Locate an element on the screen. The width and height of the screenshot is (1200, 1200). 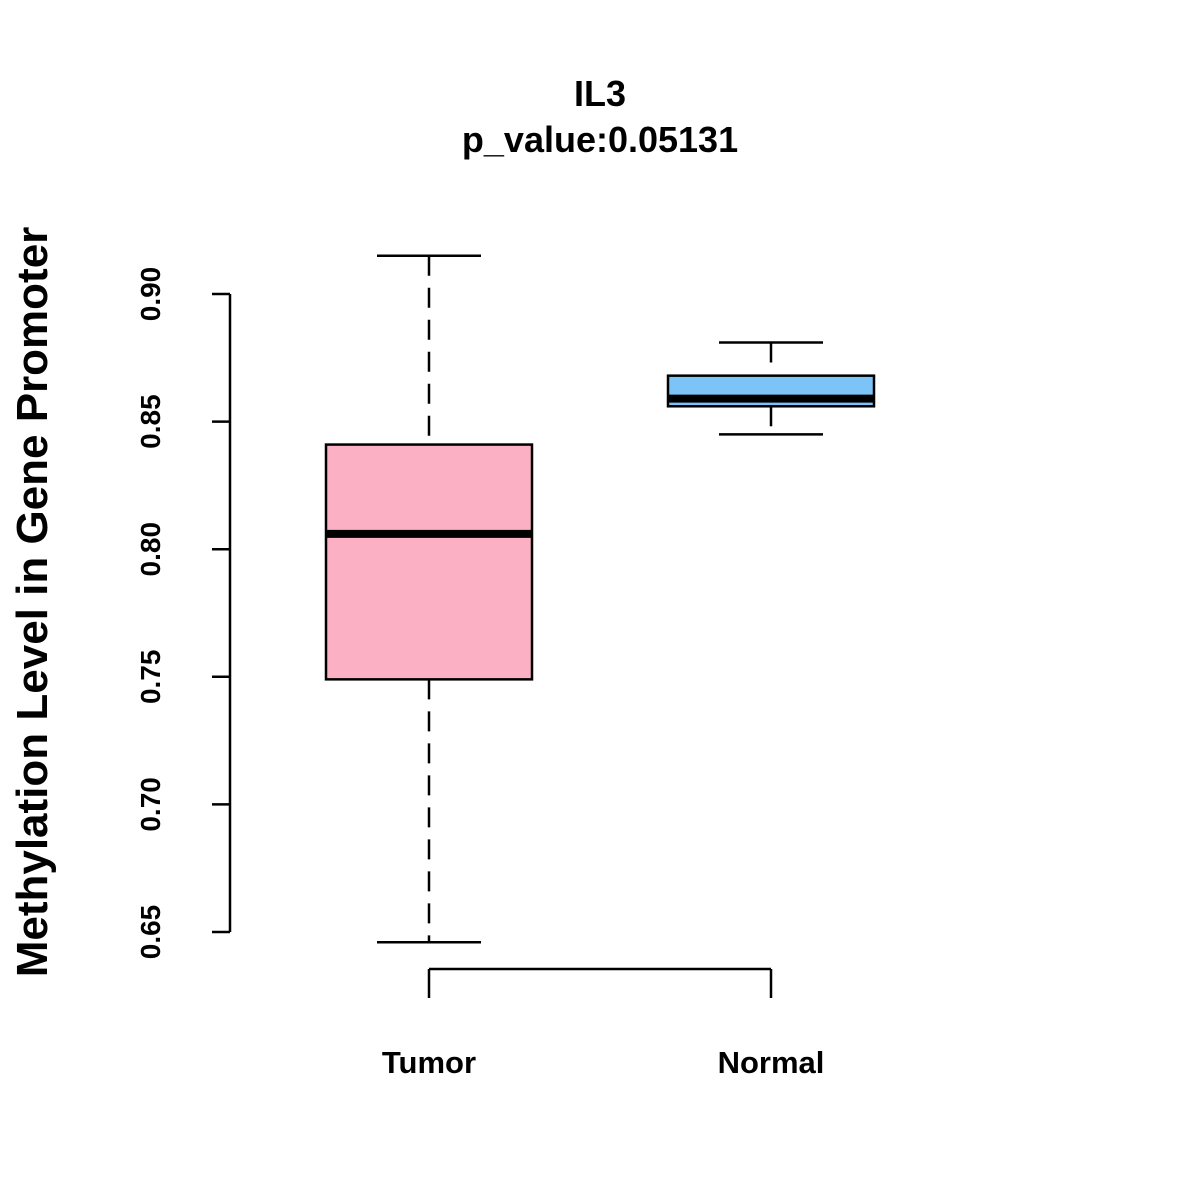
y-tick-label: 0.65 is located at coordinates (150, 932).